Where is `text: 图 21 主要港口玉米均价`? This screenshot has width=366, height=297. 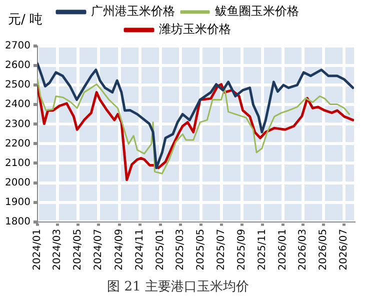
text: 图 21 主要港口玉米均价 is located at coordinates (178, 286).